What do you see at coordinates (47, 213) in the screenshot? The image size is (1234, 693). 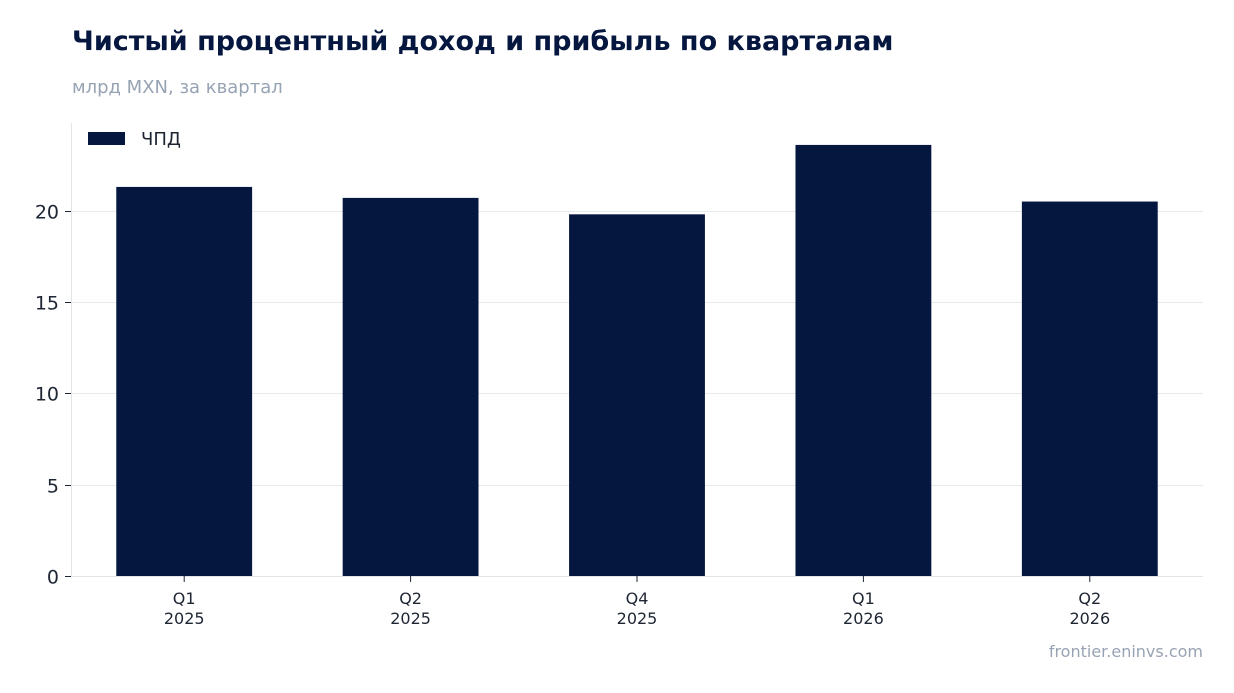 I see `y-tick-label: 20` at bounding box center [47, 213].